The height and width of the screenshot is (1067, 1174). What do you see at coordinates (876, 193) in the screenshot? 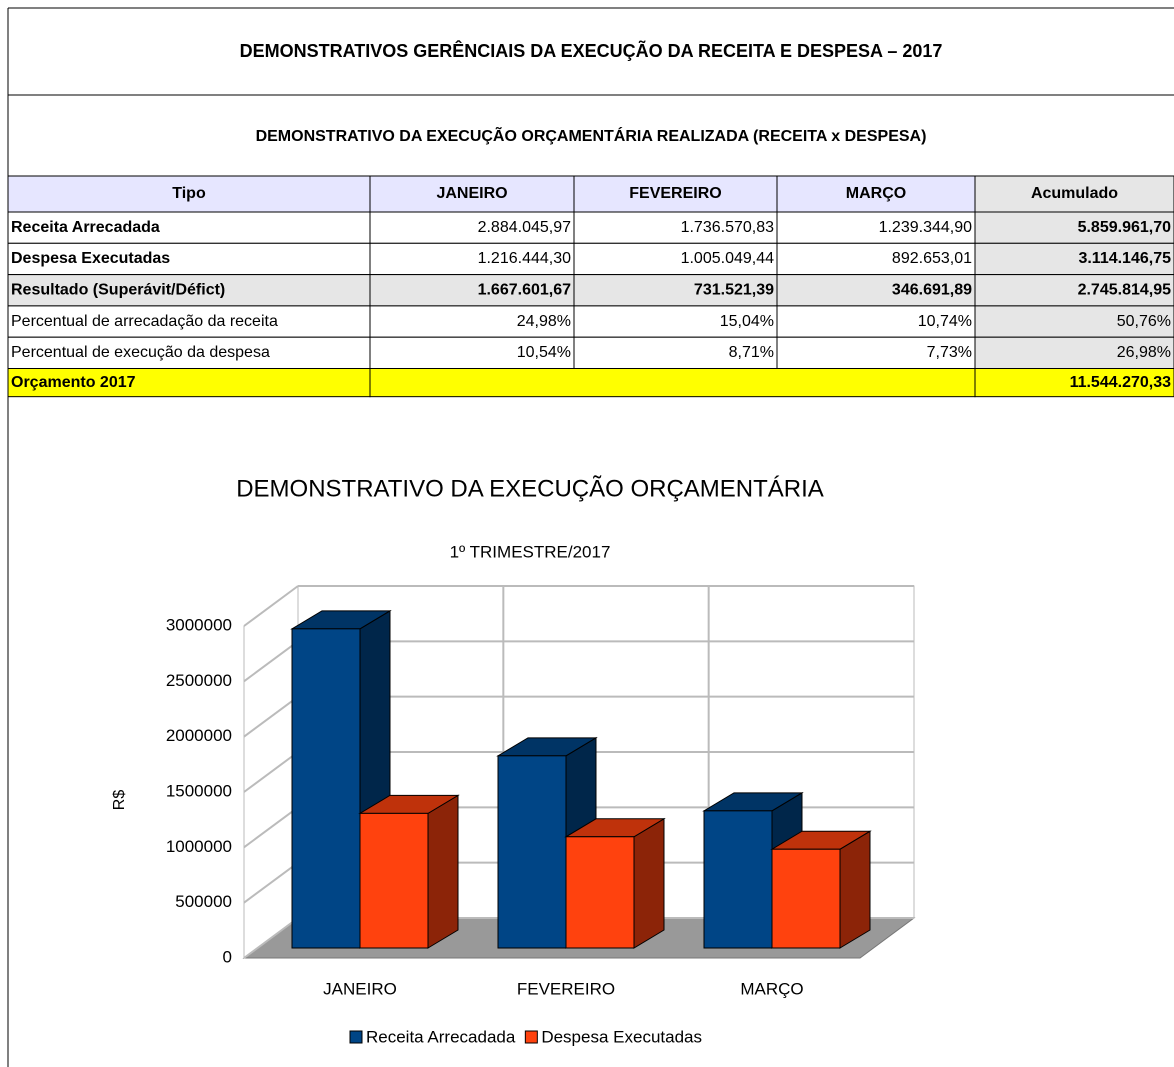
I see `column-header: MARÇO` at bounding box center [876, 193].